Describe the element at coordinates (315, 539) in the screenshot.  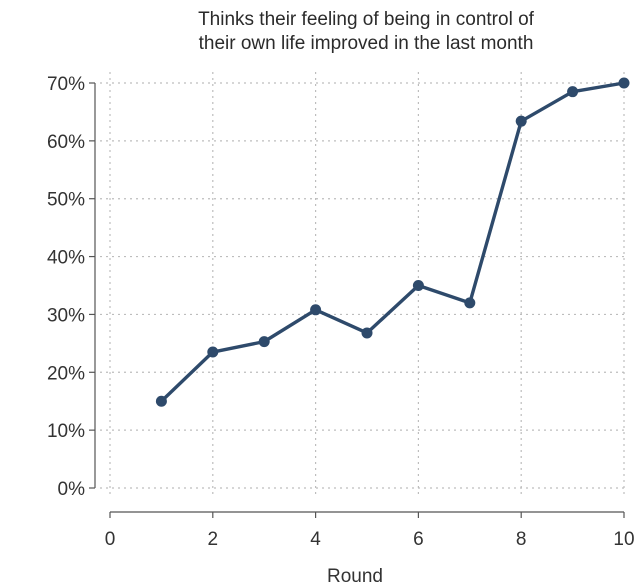
I see `x-tick-label-2: 4` at that location.